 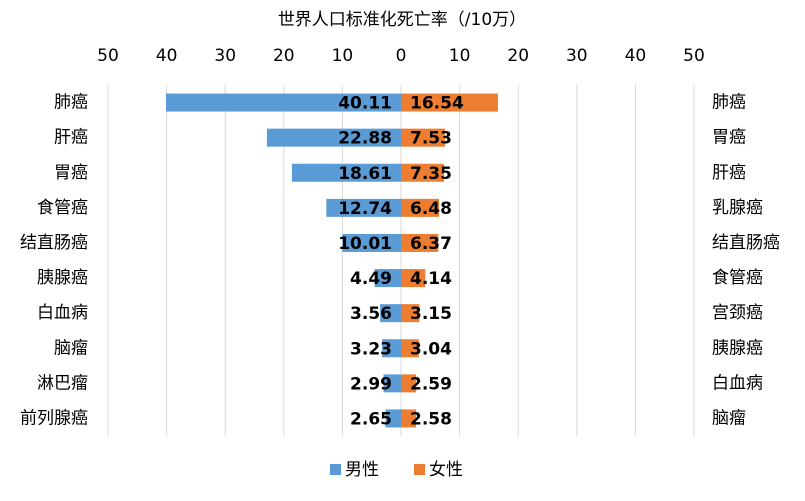 What do you see at coordinates (371, 349) in the screenshot?
I see `value-label: 3.23` at bounding box center [371, 349].